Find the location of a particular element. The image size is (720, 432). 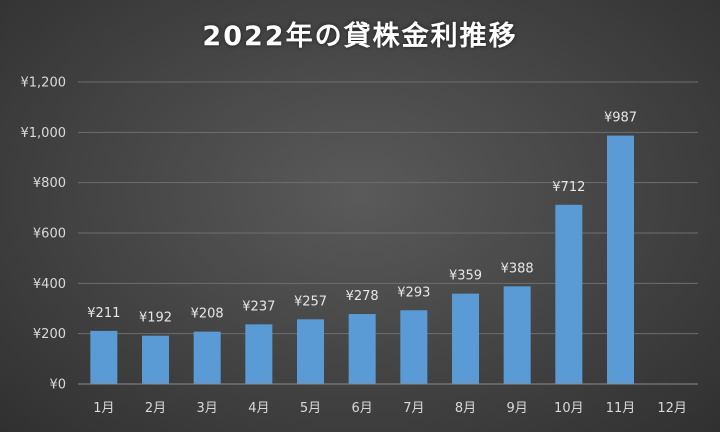

data-label: ¥293 is located at coordinates (413, 292).